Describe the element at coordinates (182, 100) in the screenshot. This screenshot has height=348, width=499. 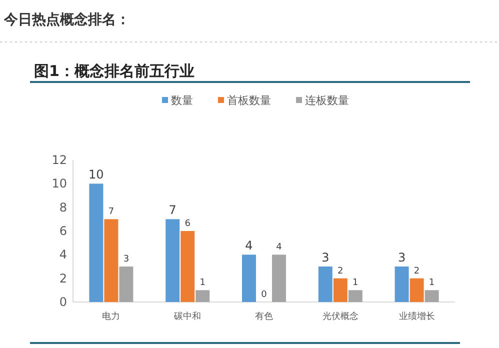
I see `legend-label: 数量` at that location.